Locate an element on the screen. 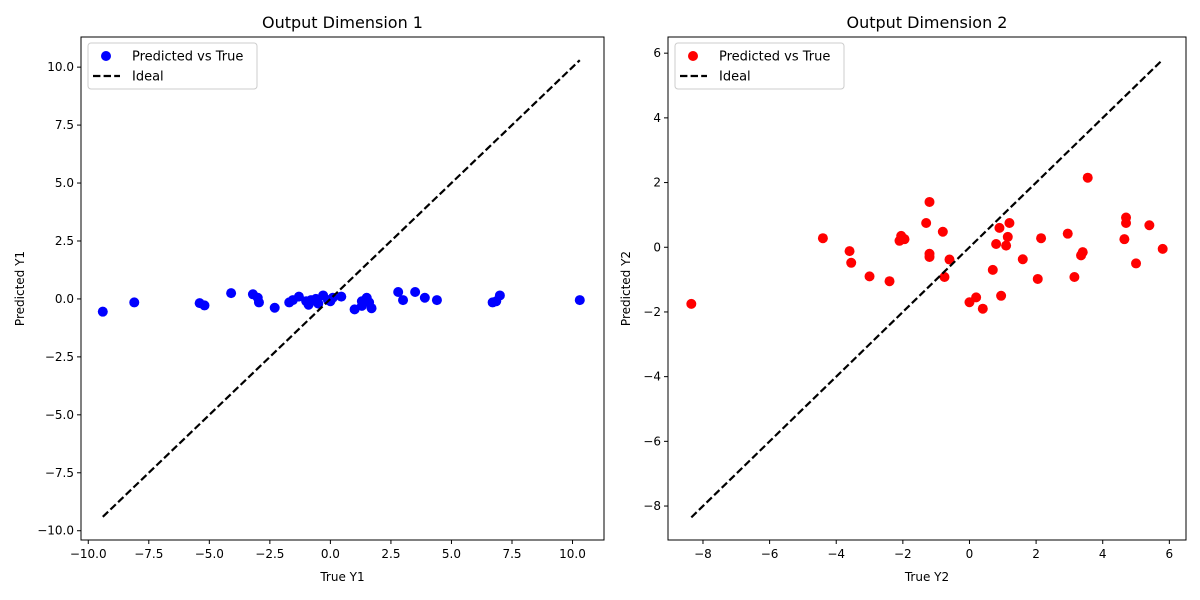  y-tick-label: −8 is located at coordinates (652, 506).